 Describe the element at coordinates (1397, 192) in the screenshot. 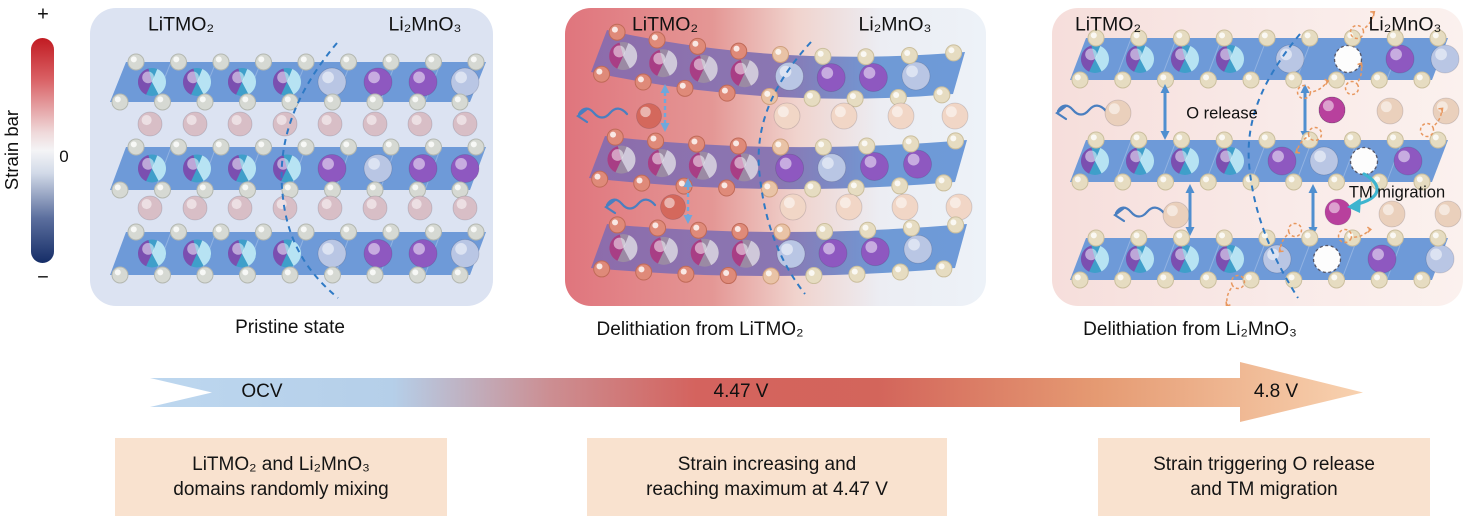

I see `tm-migration-label: TM migration` at that location.